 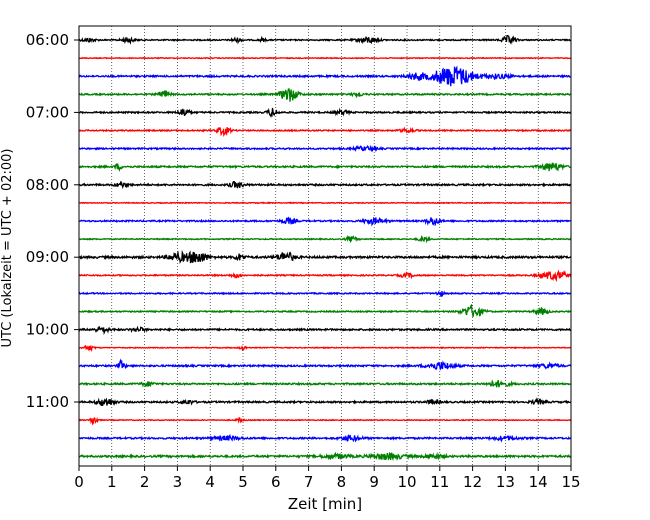 I want to click on x-tick-label-15: 15, so click(x=570, y=482).